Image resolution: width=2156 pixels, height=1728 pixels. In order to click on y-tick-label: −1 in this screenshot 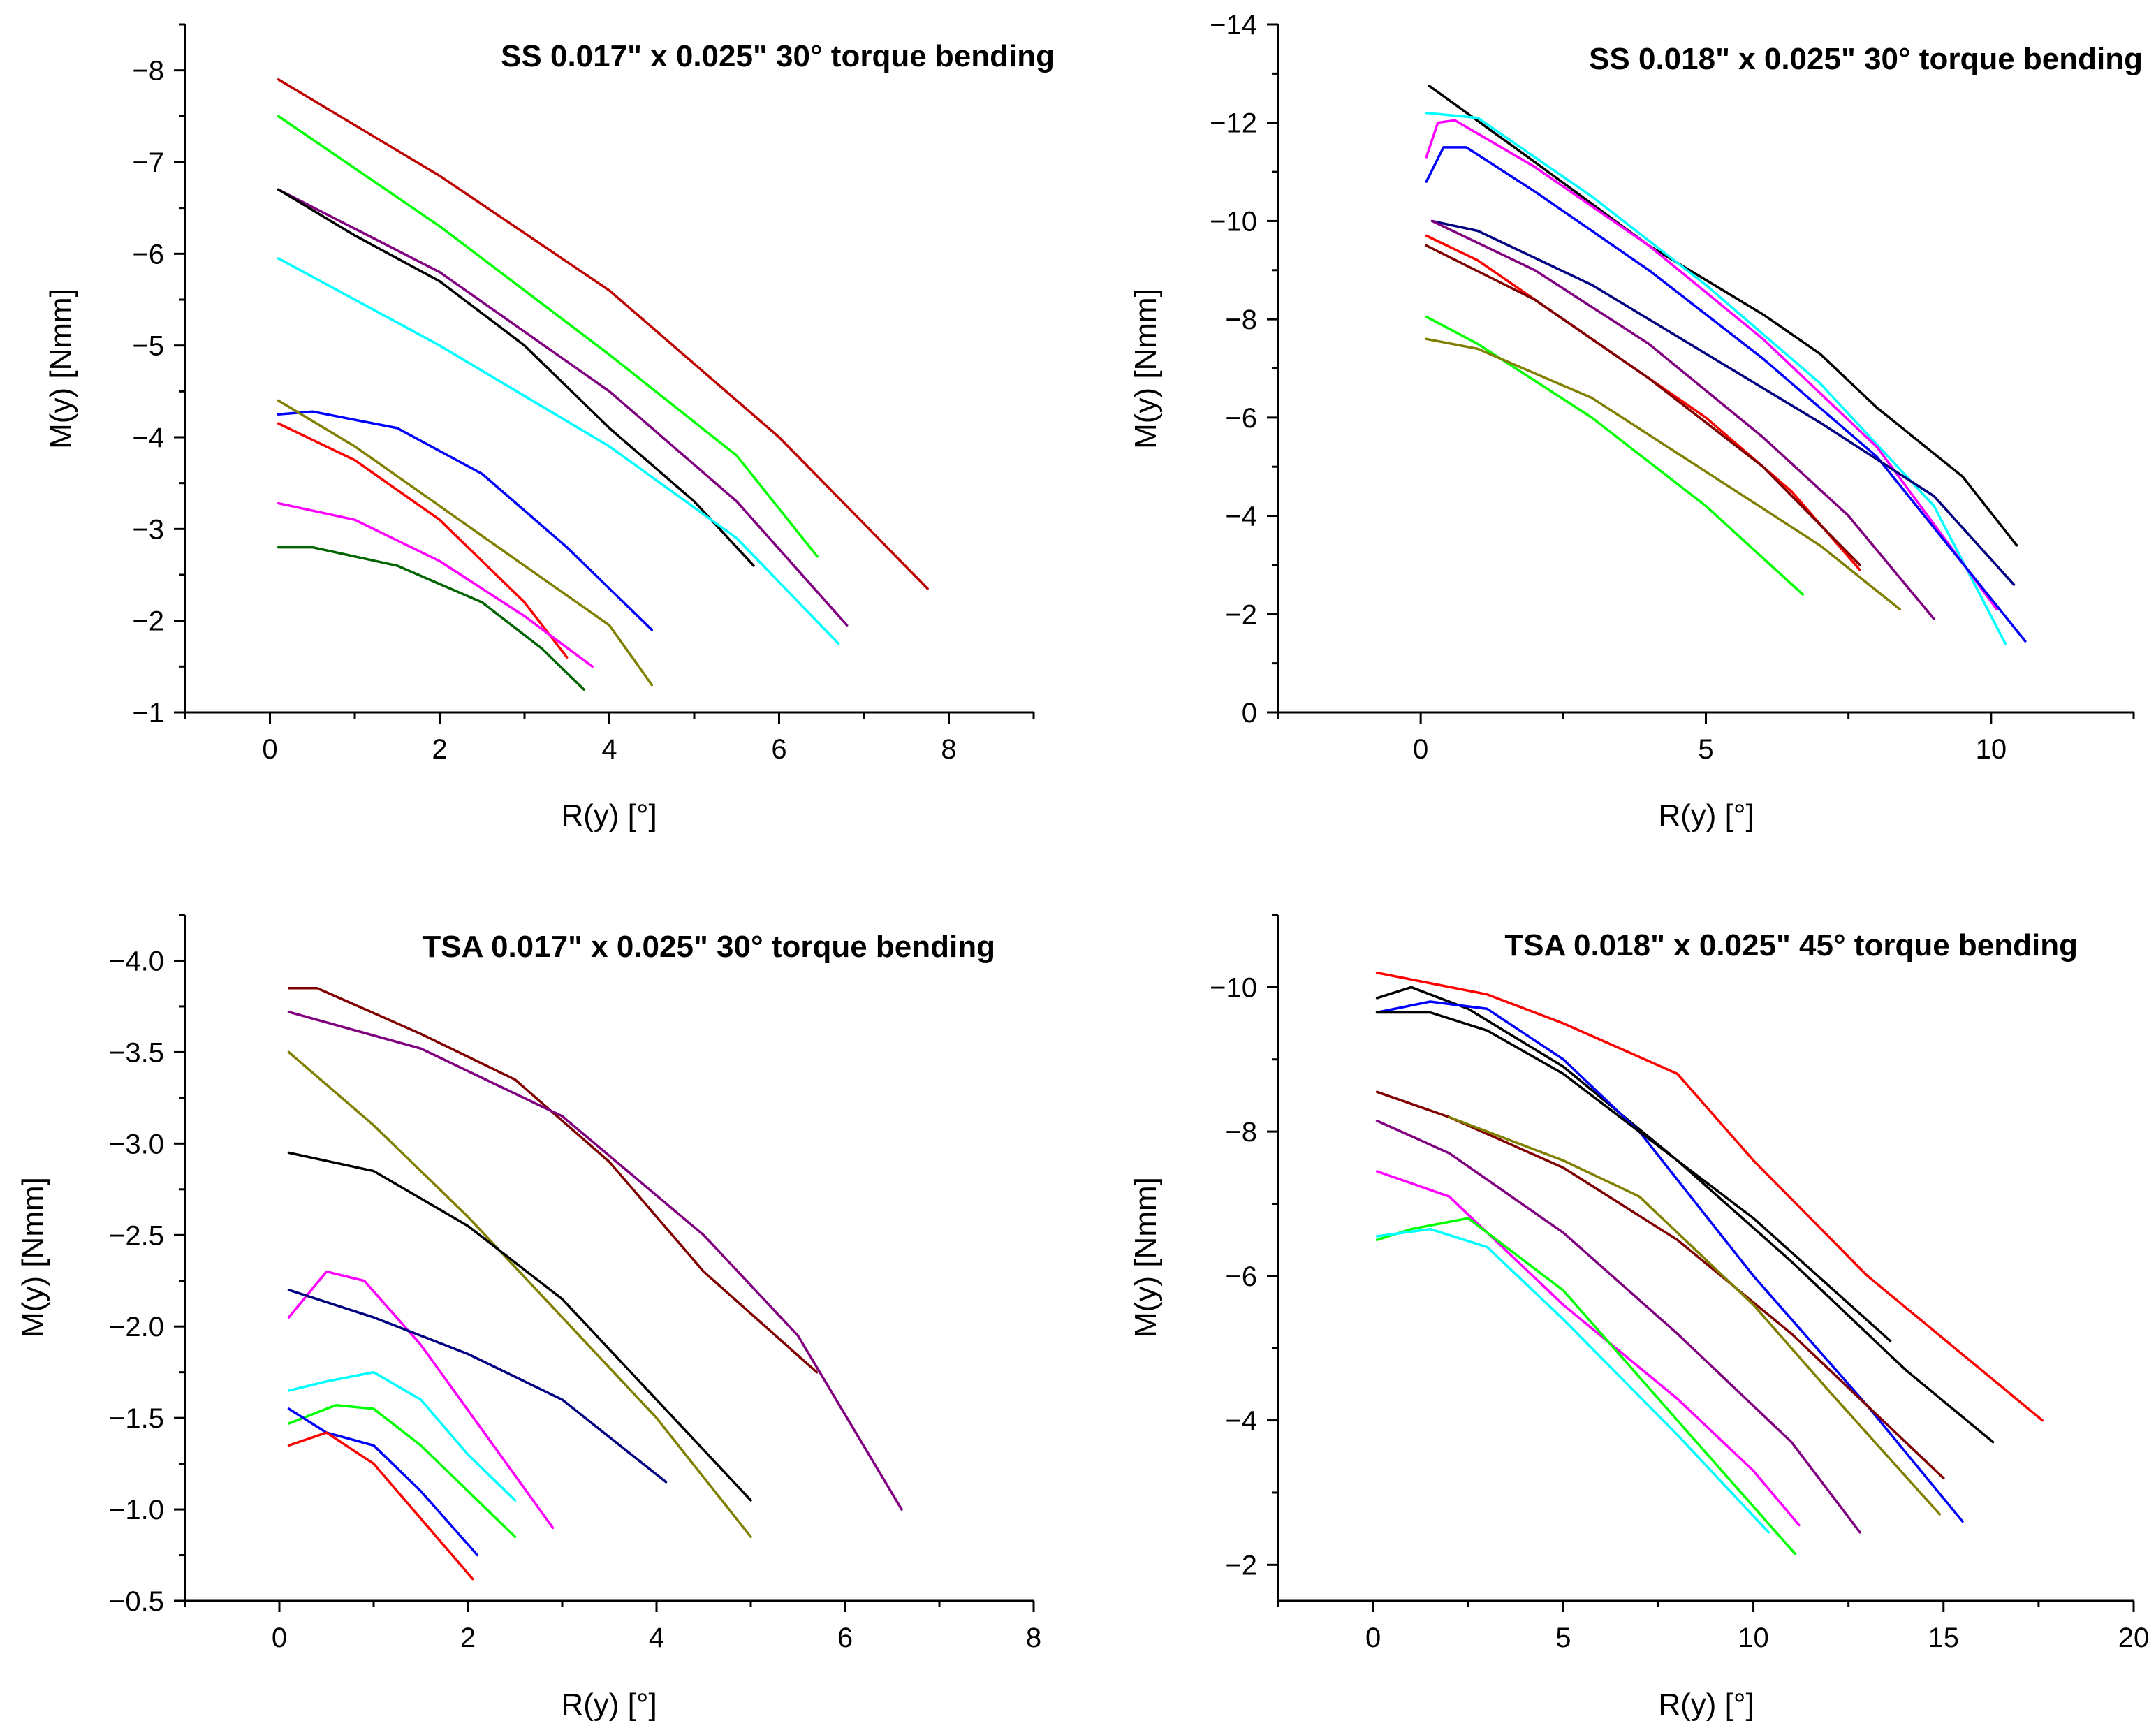, I will do `click(148, 713)`.